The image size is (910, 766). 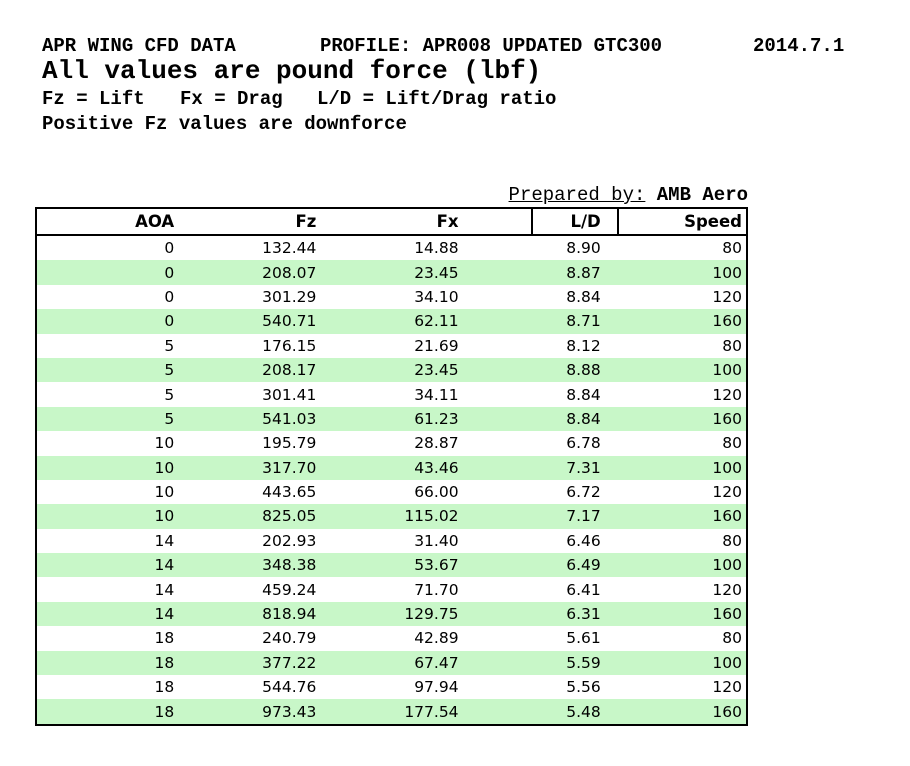 I want to click on table-row: 5 301.41 34.11 8.84 120, so click(x=391, y=394).